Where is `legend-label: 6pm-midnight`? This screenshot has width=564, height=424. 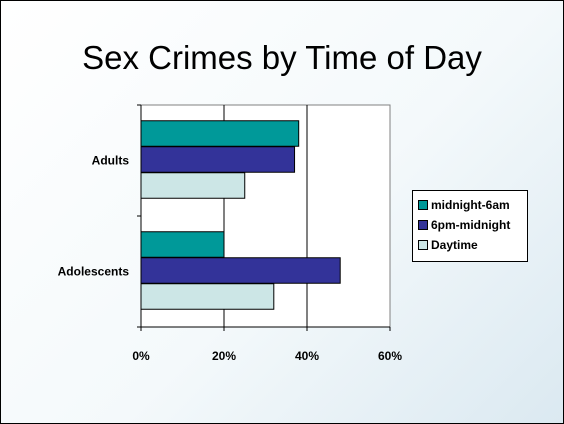
legend-label: 6pm-midnight is located at coordinates (471, 225).